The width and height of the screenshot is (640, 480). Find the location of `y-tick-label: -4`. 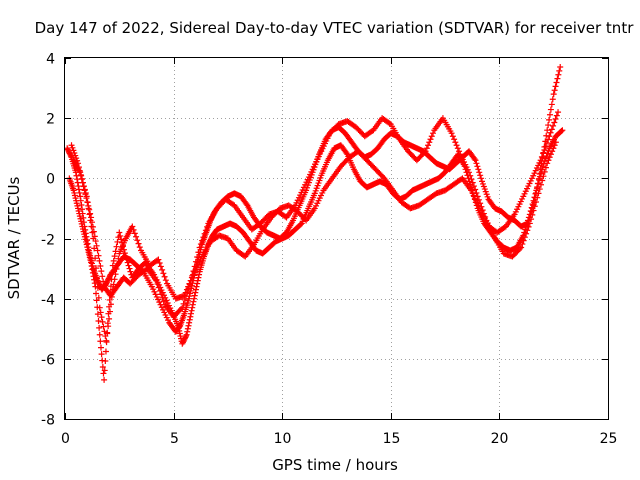

y-tick-label: -4 is located at coordinates (48, 301).